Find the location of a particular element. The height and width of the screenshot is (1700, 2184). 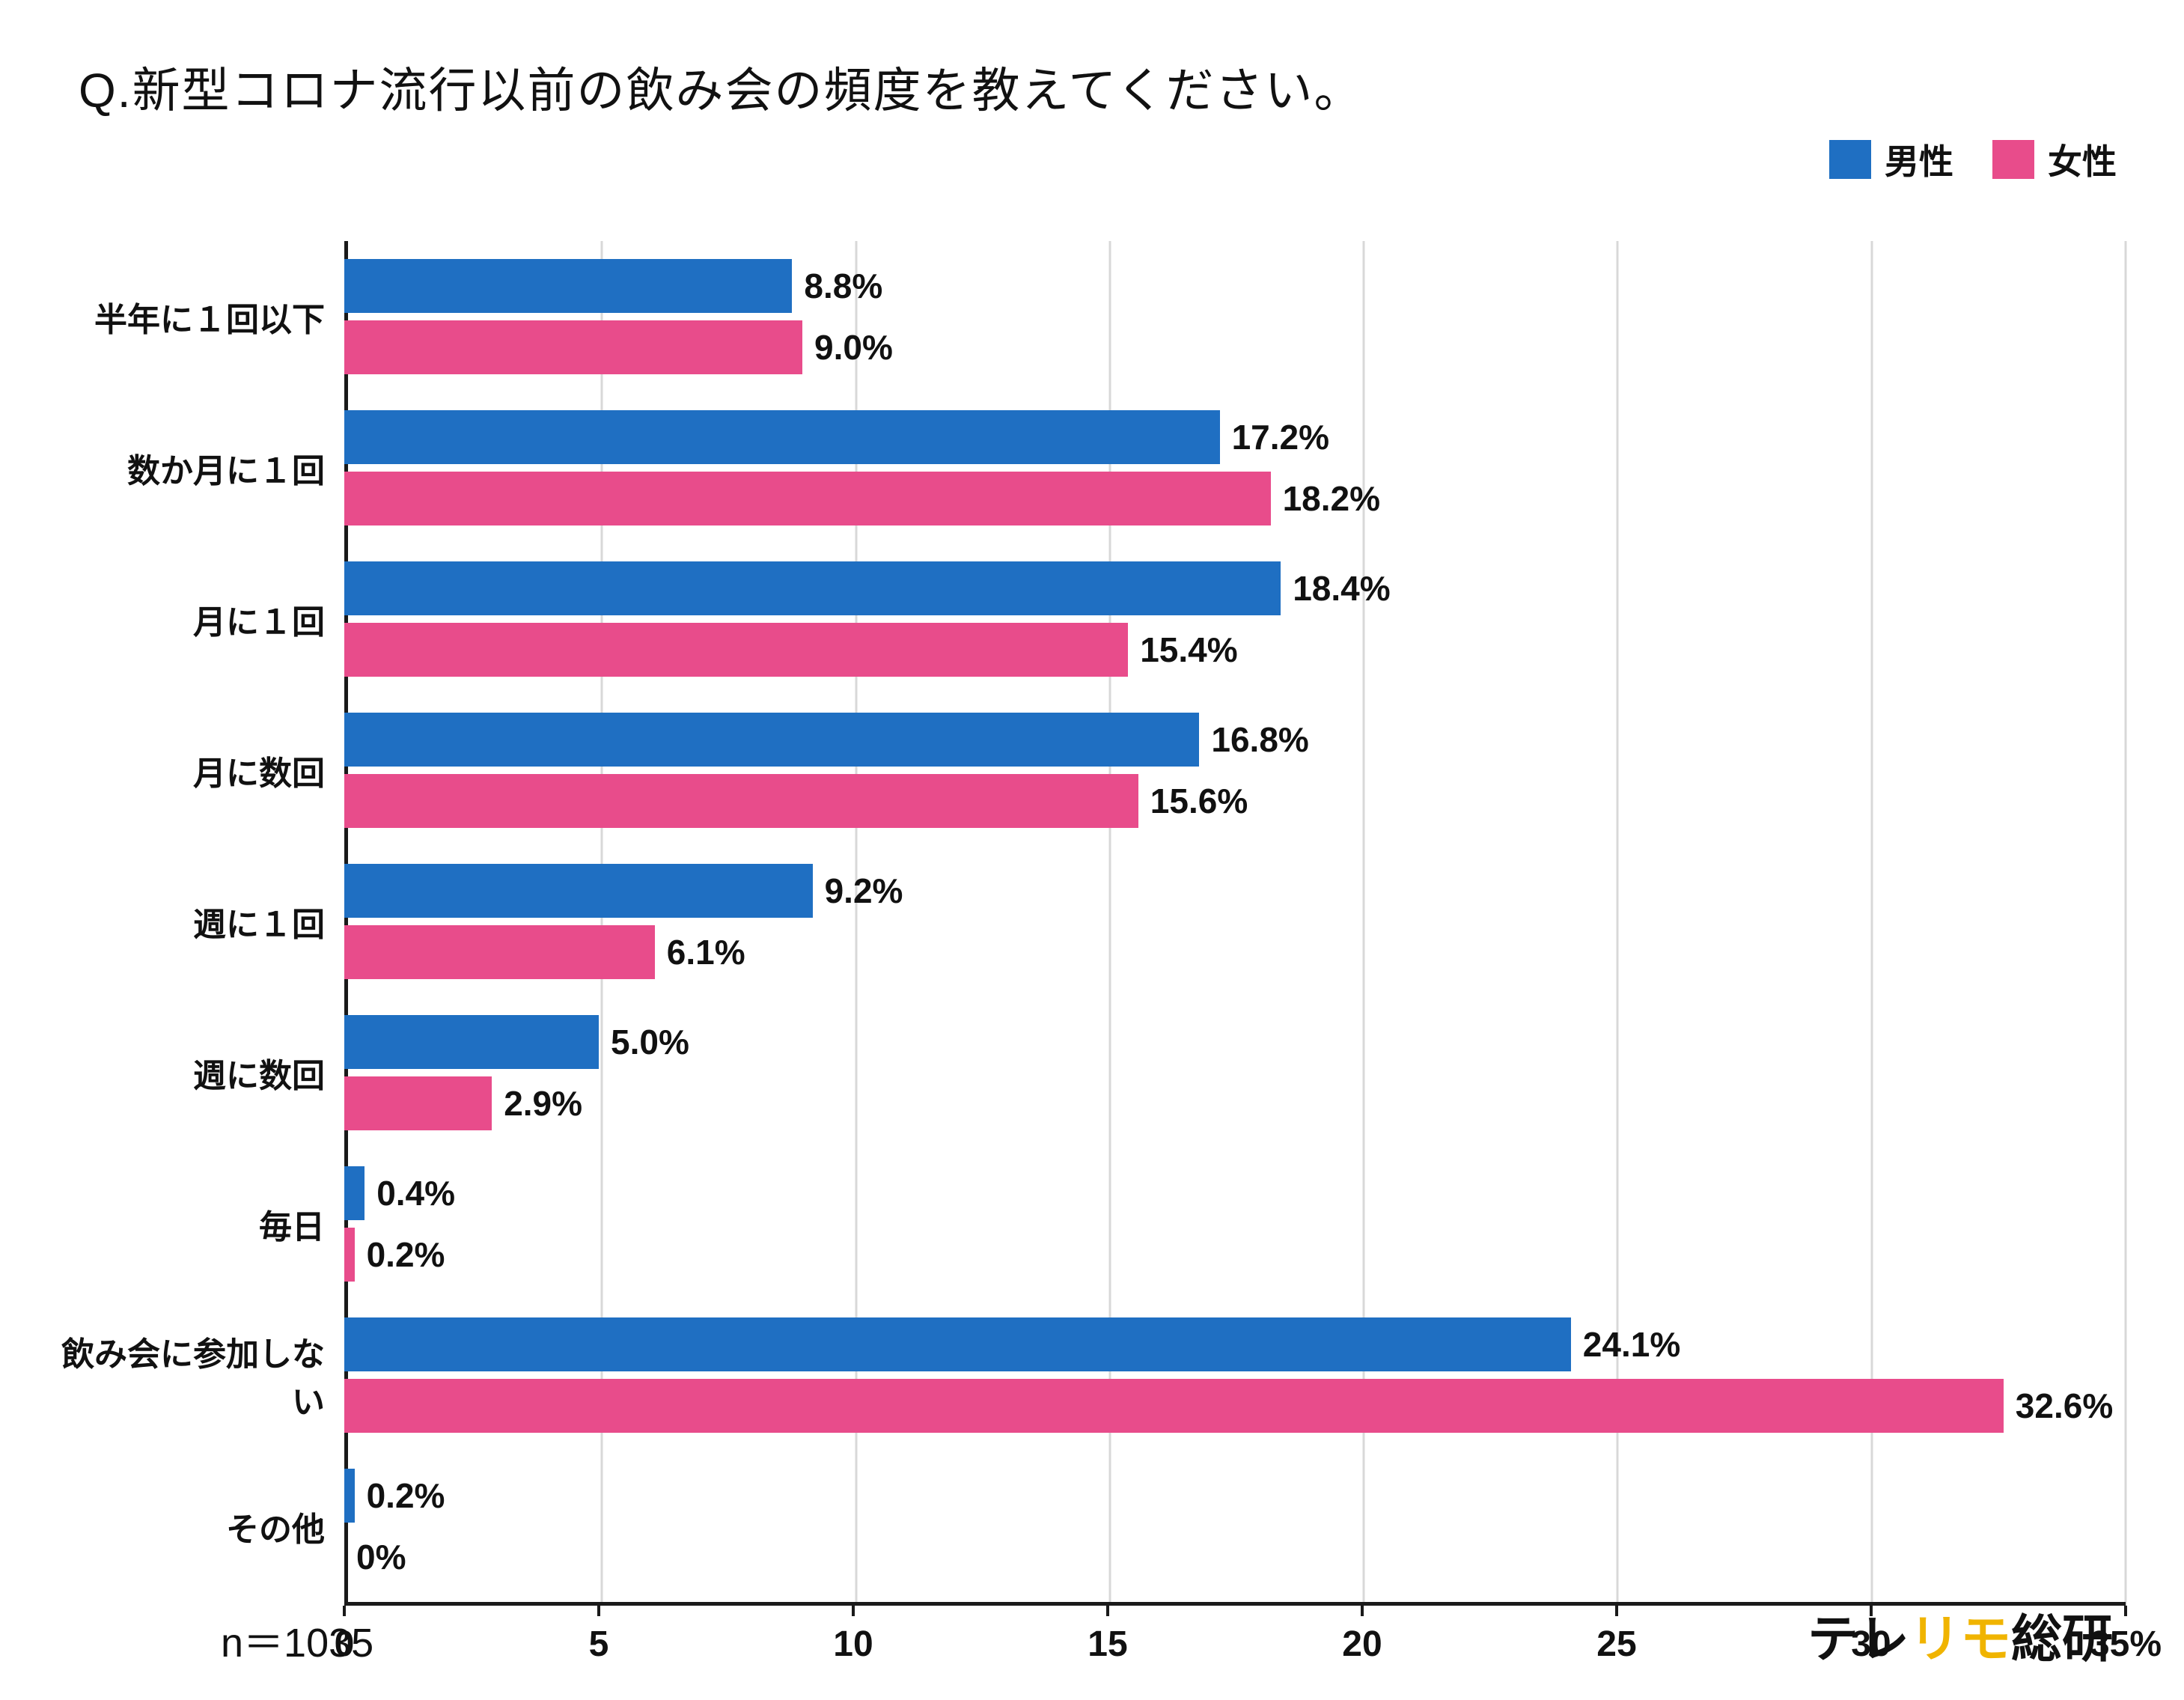

chart-row: 月に数回 16.8% 15.6% is located at coordinates (1085, 771).